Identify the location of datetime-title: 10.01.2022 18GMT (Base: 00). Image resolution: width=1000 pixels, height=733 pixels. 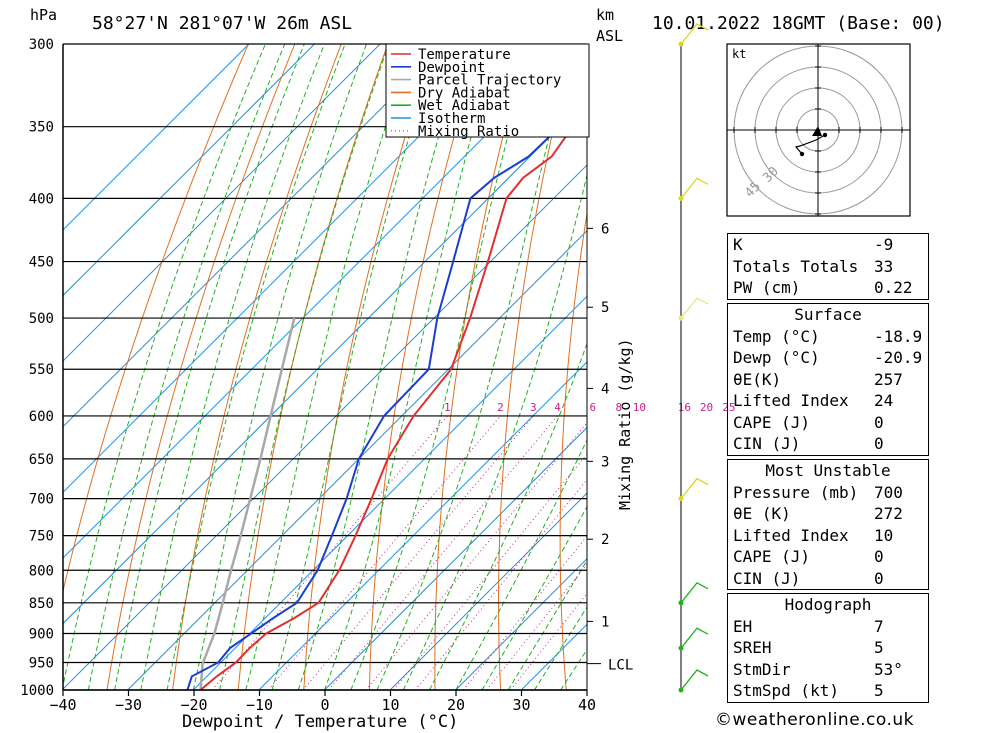
(798, 23).